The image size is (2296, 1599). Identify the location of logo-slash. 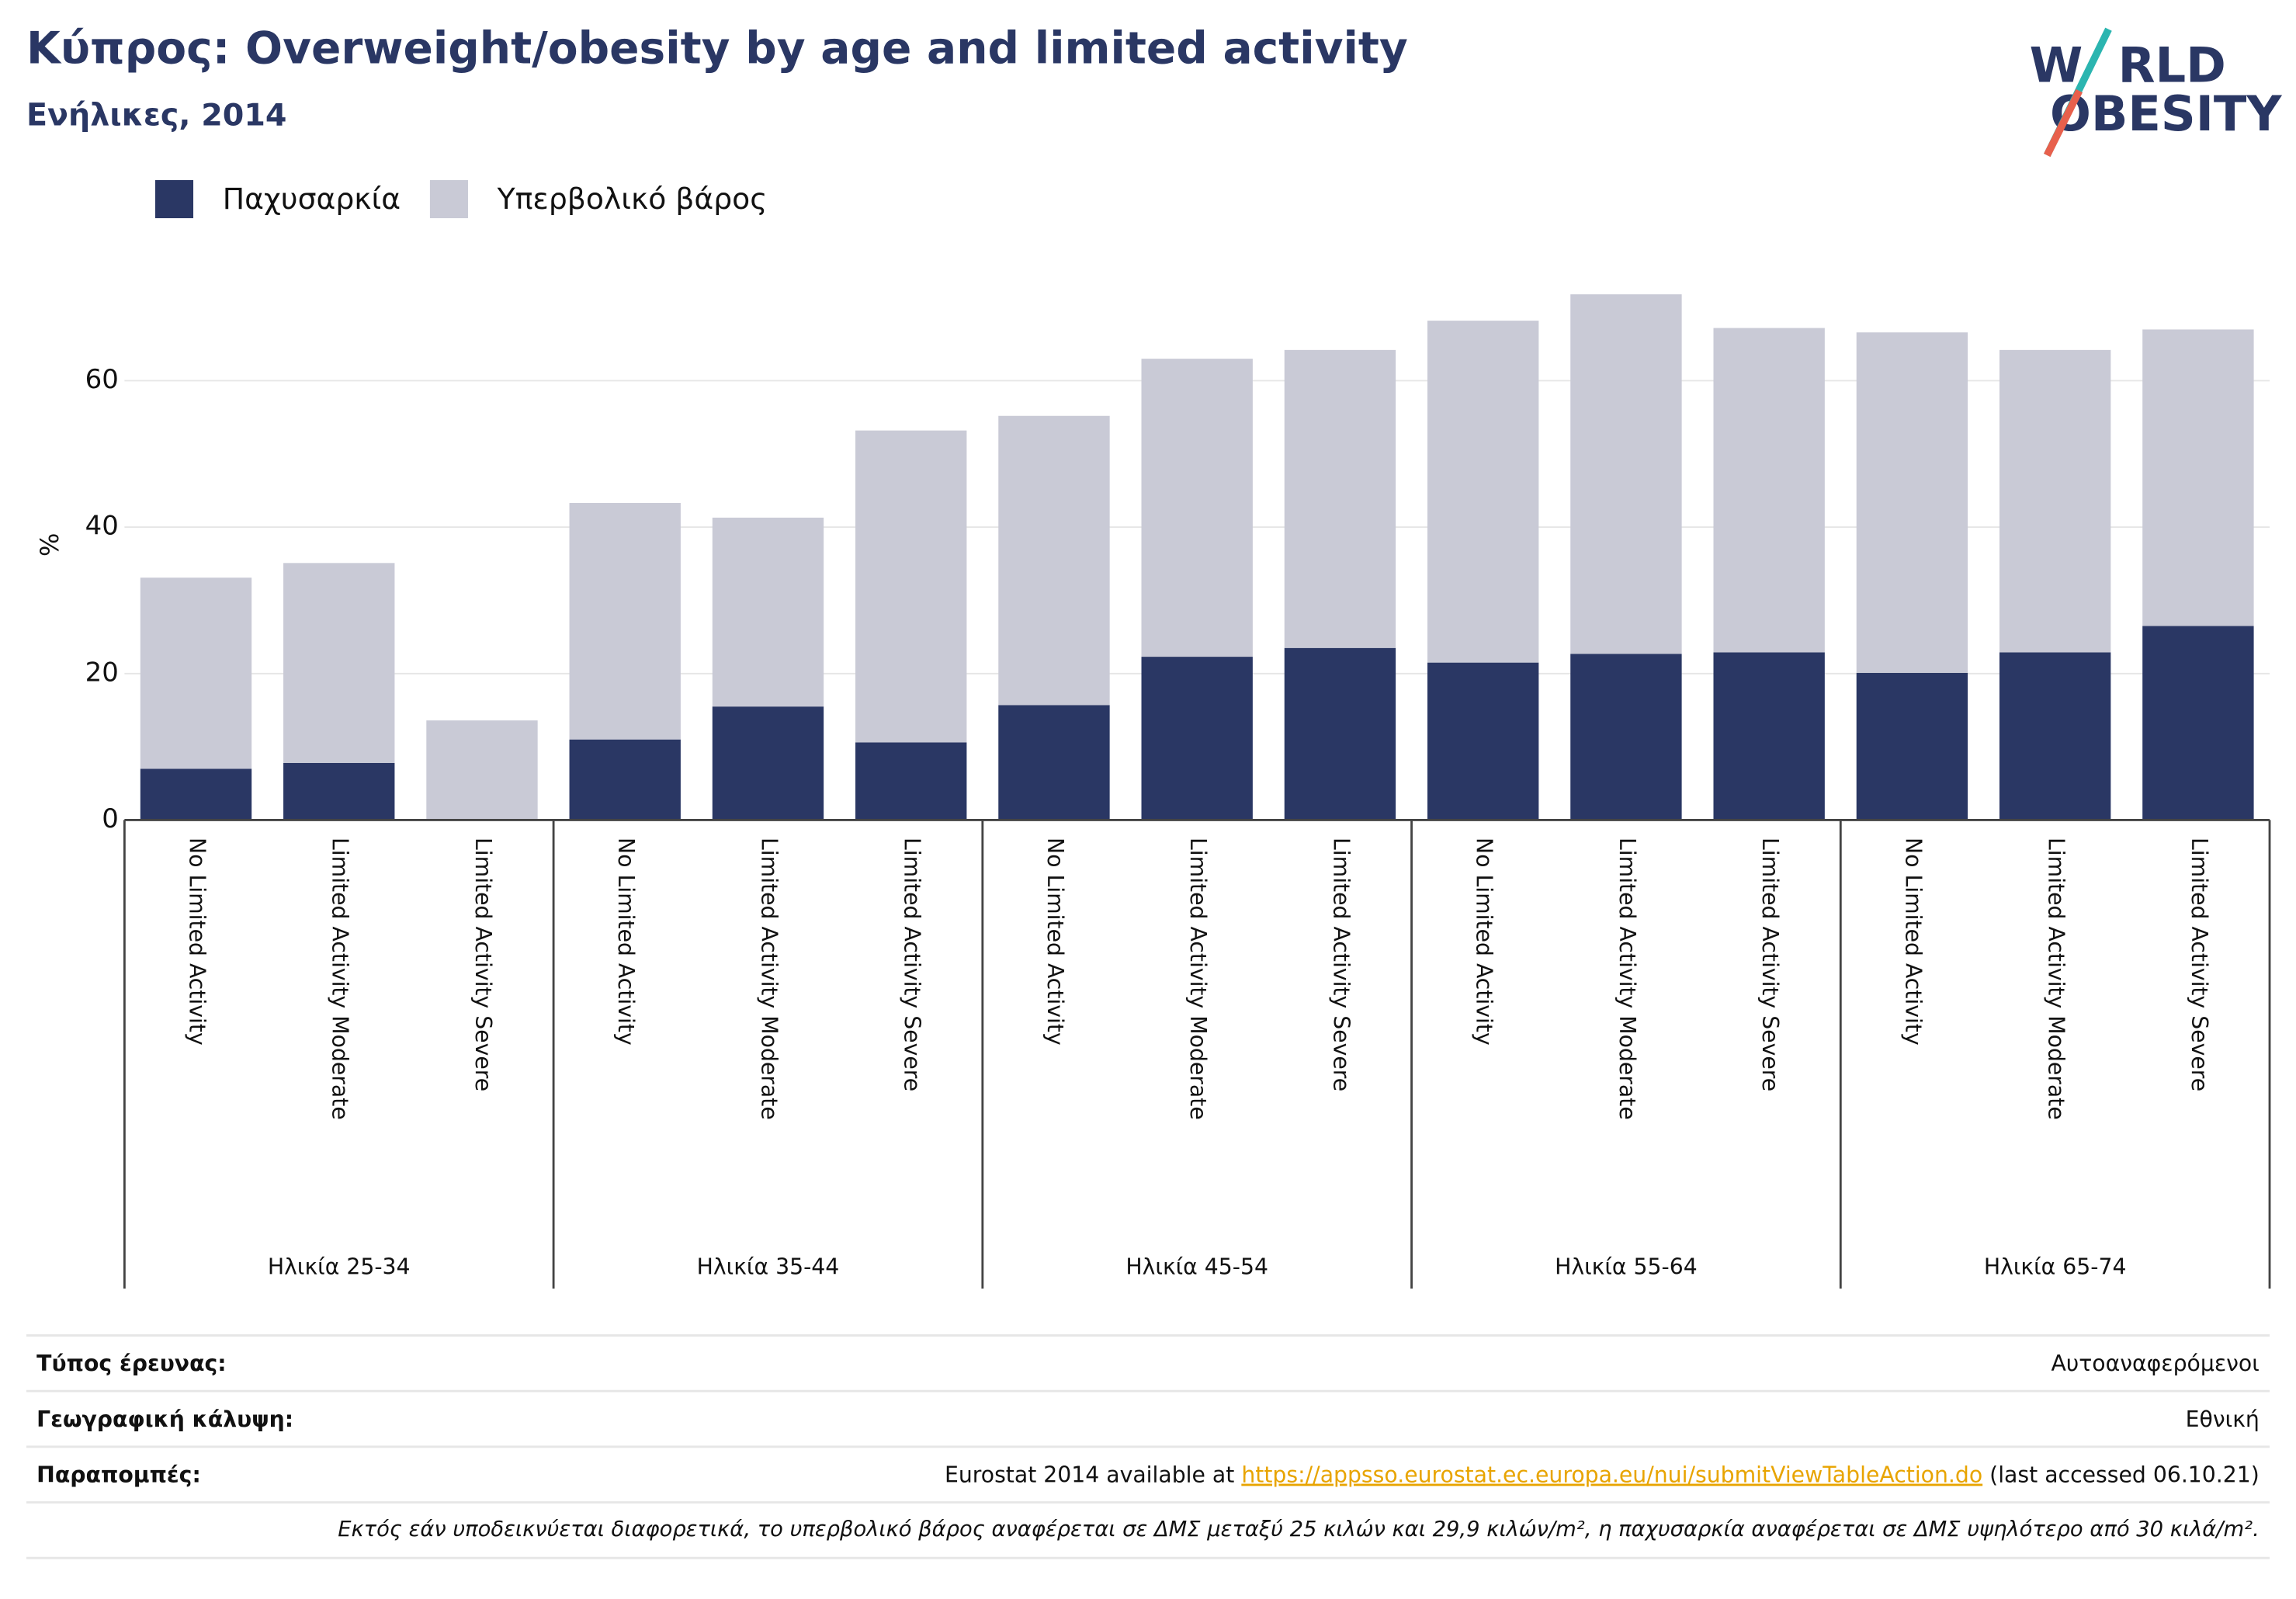
(2063, 123).